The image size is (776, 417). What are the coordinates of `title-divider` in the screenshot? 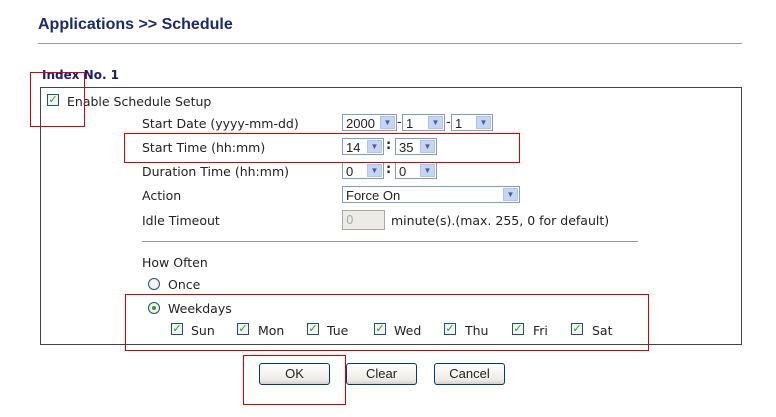 It's located at (390, 43).